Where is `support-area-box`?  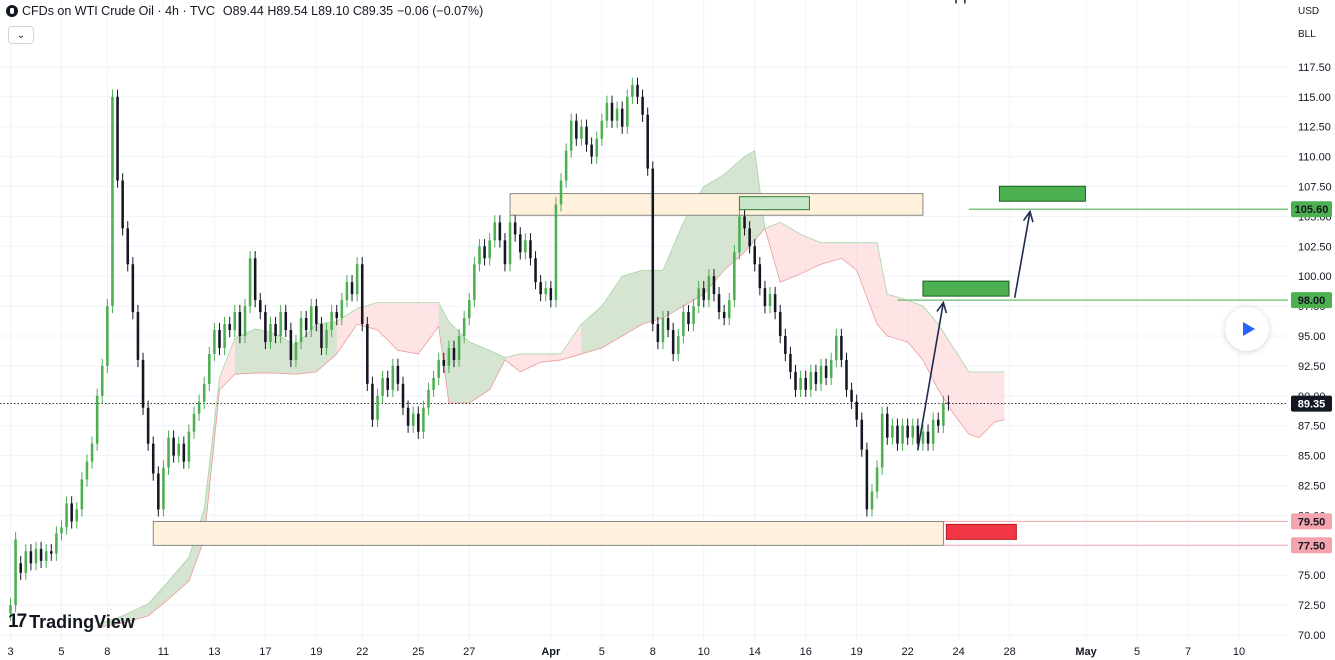
support-area-box is located at coordinates (548, 533).